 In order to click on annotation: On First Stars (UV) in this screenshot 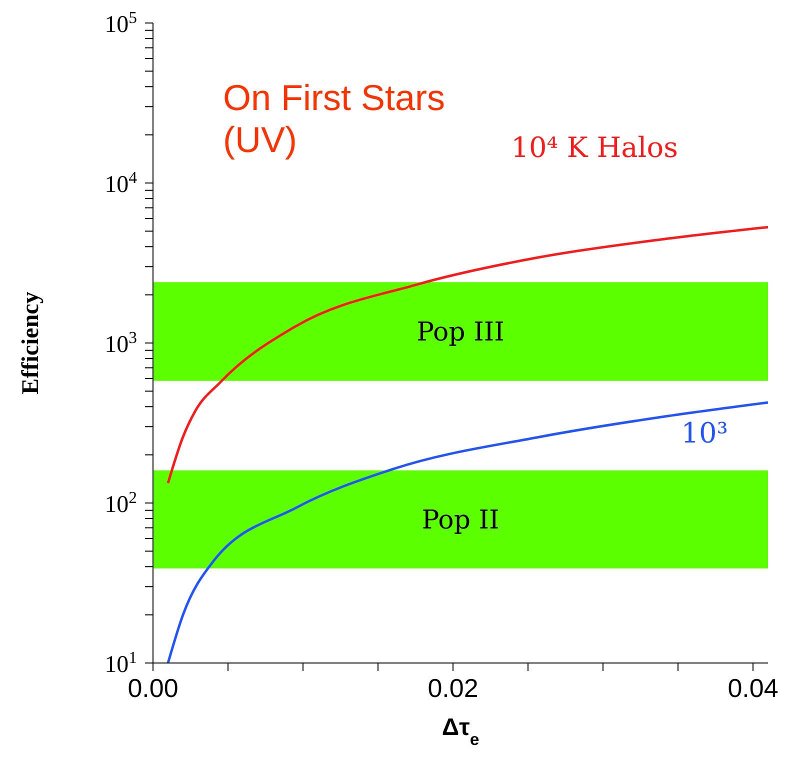, I will do `click(334, 118)`.